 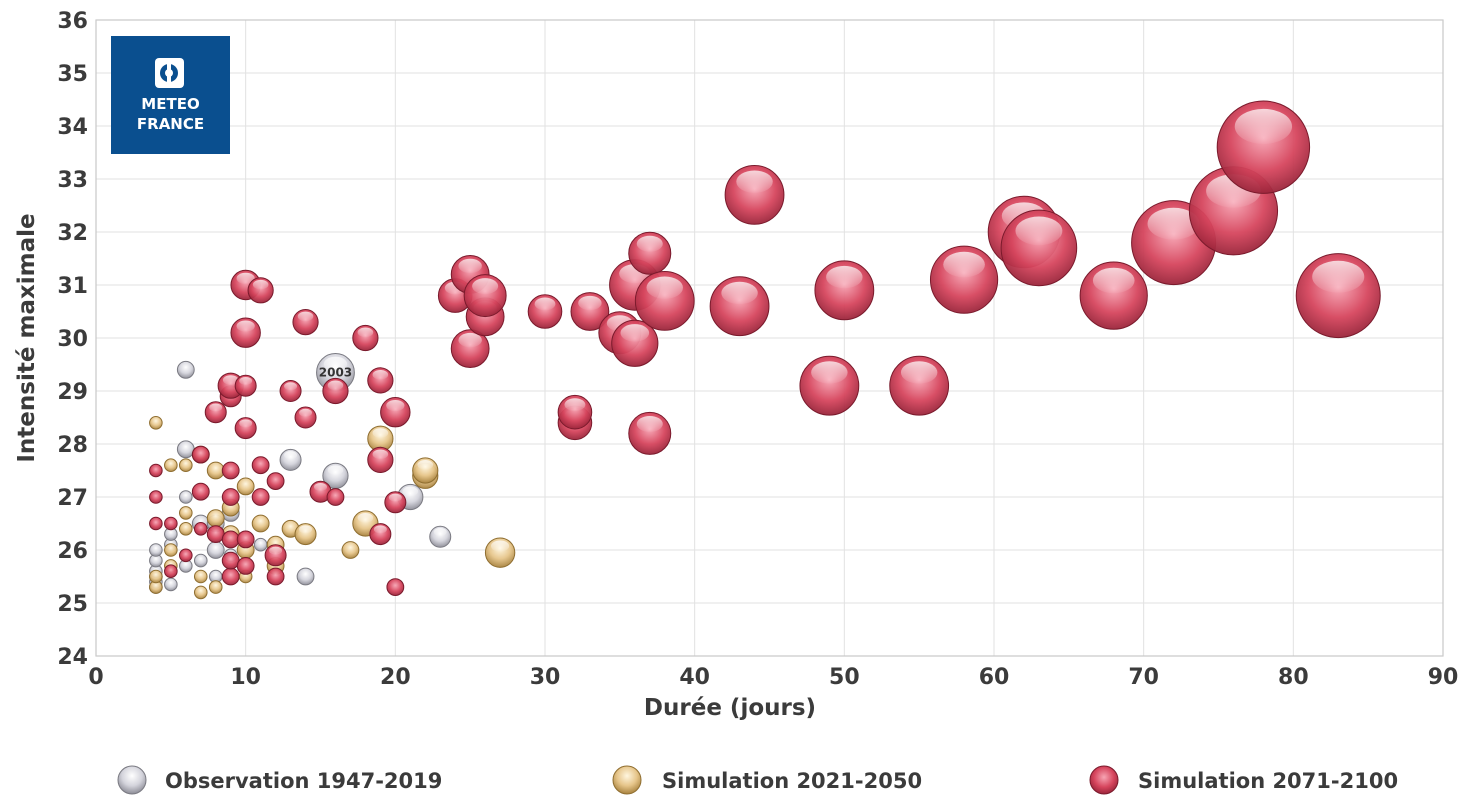 I want to click on x-tick-label: 10, so click(x=245, y=677).